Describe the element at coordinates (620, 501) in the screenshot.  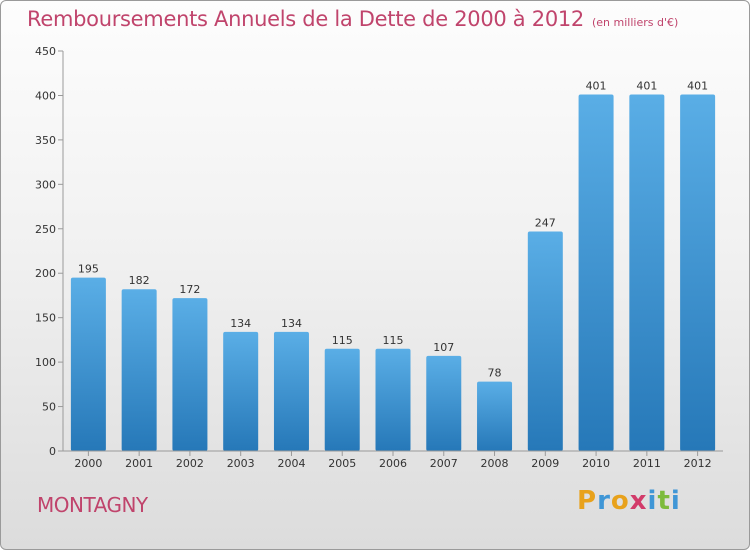
I see `logo-letter: o` at that location.